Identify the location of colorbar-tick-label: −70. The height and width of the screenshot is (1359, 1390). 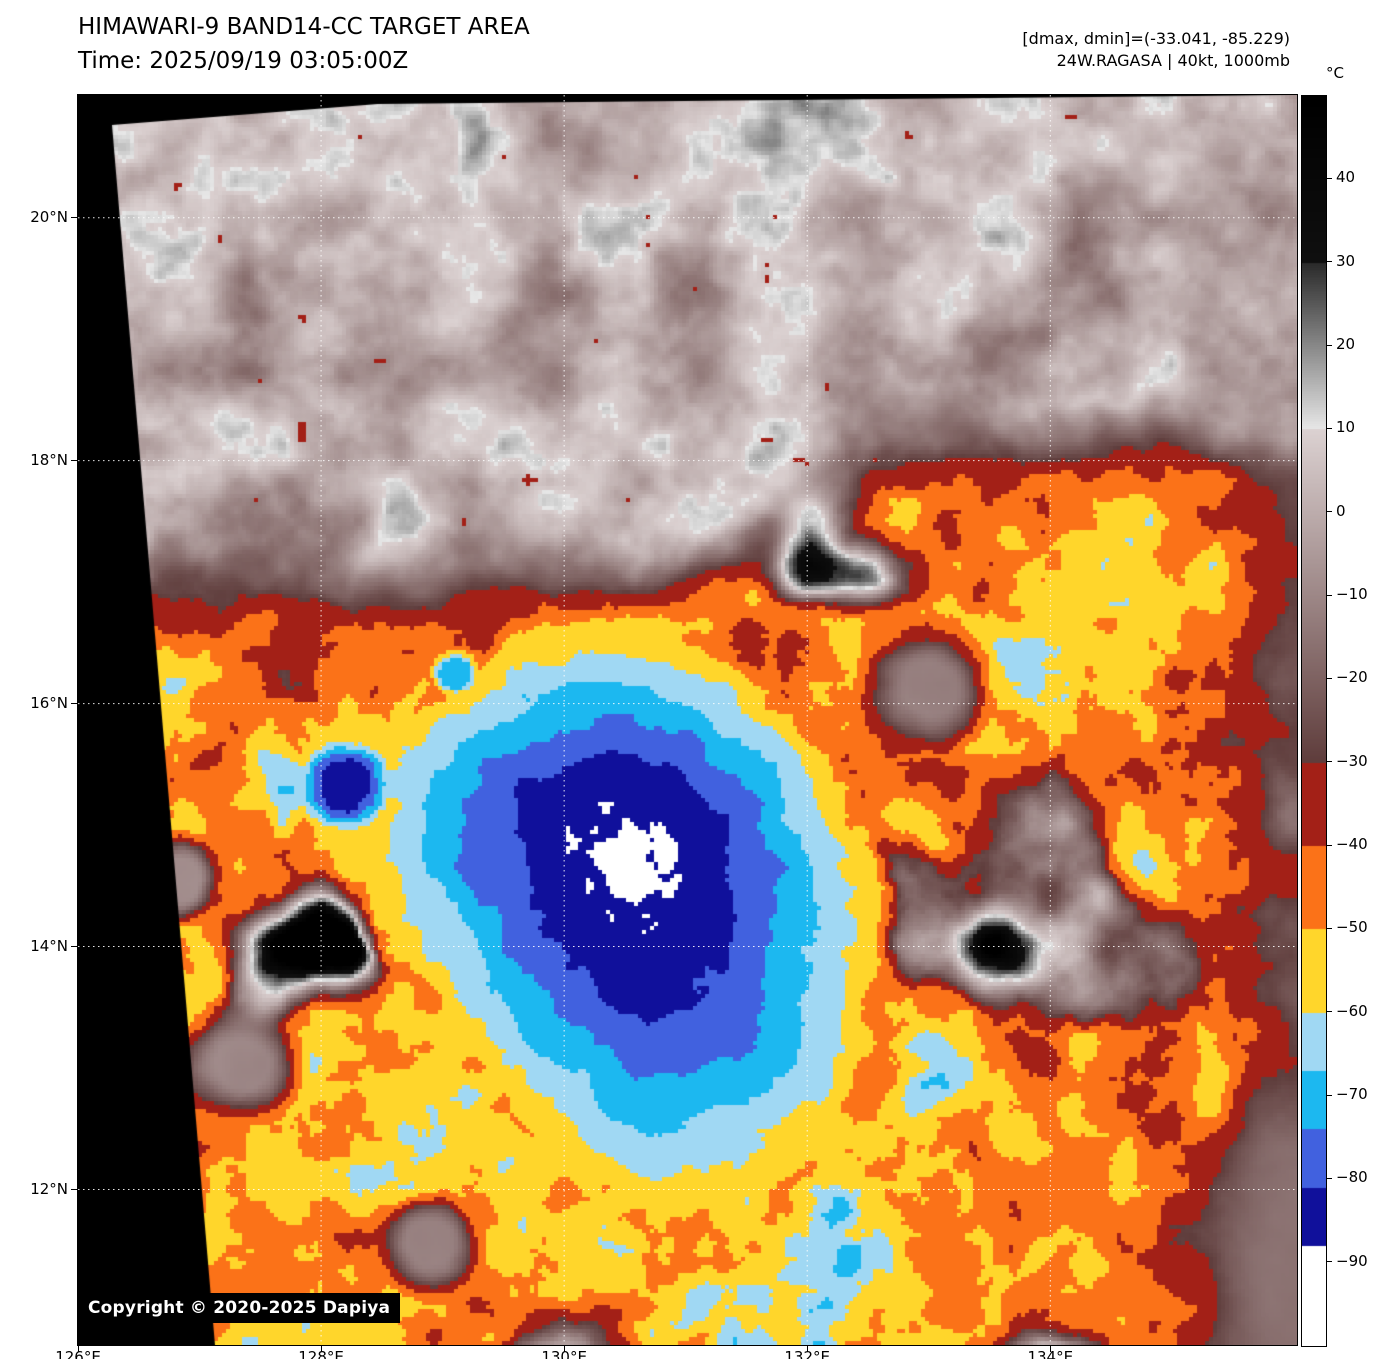
(1352, 1094).